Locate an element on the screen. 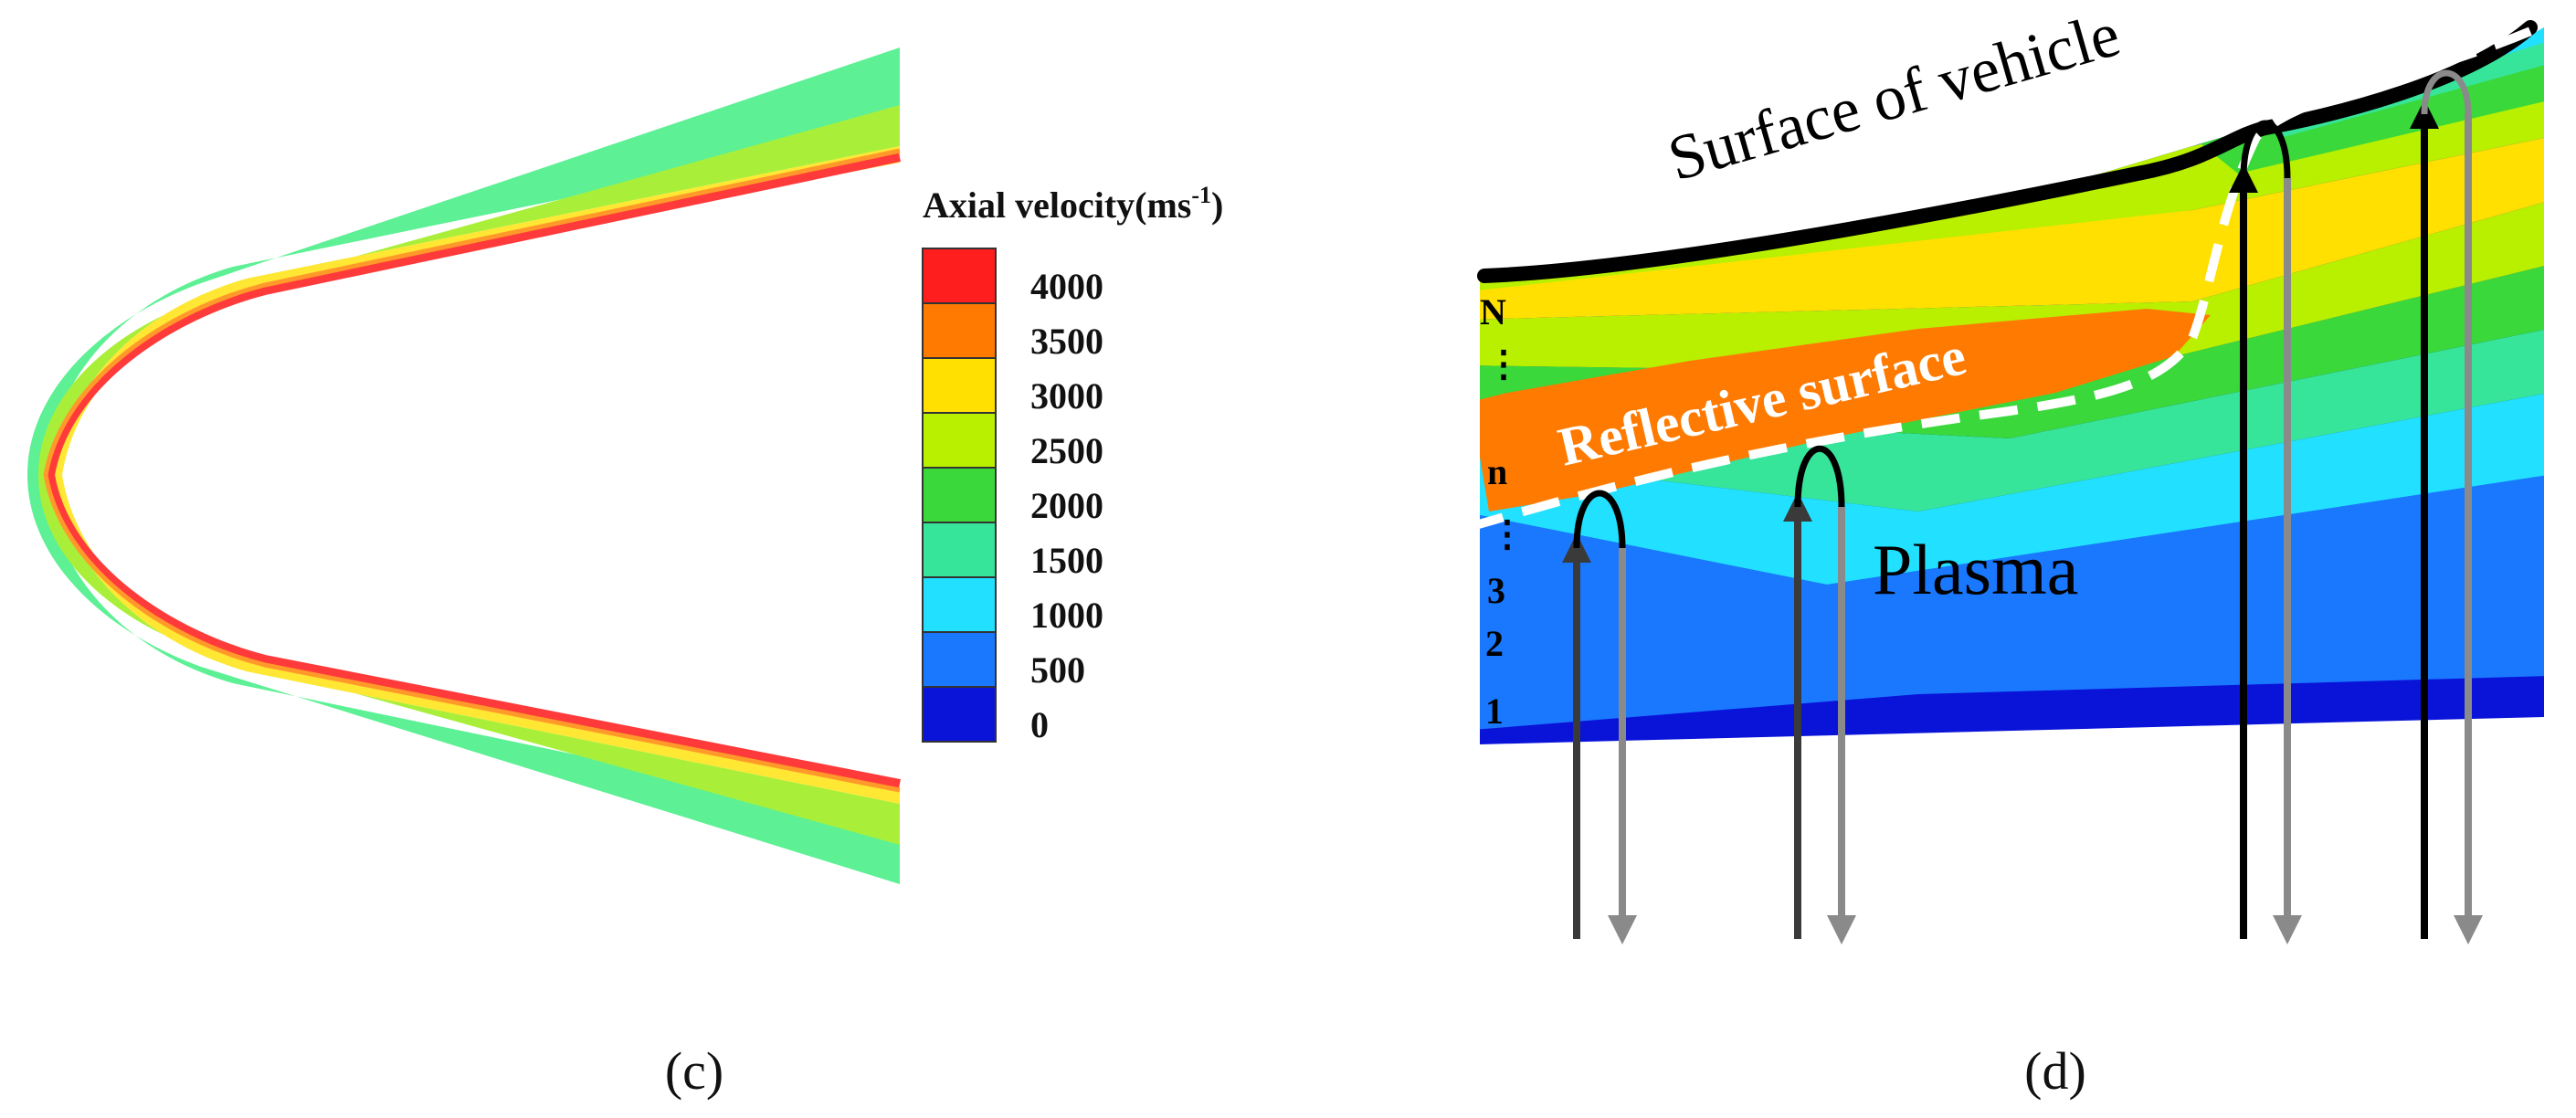 The width and height of the screenshot is (2576, 1118). layer-label-dots-lower: ⋮ is located at coordinates (1507, 533).